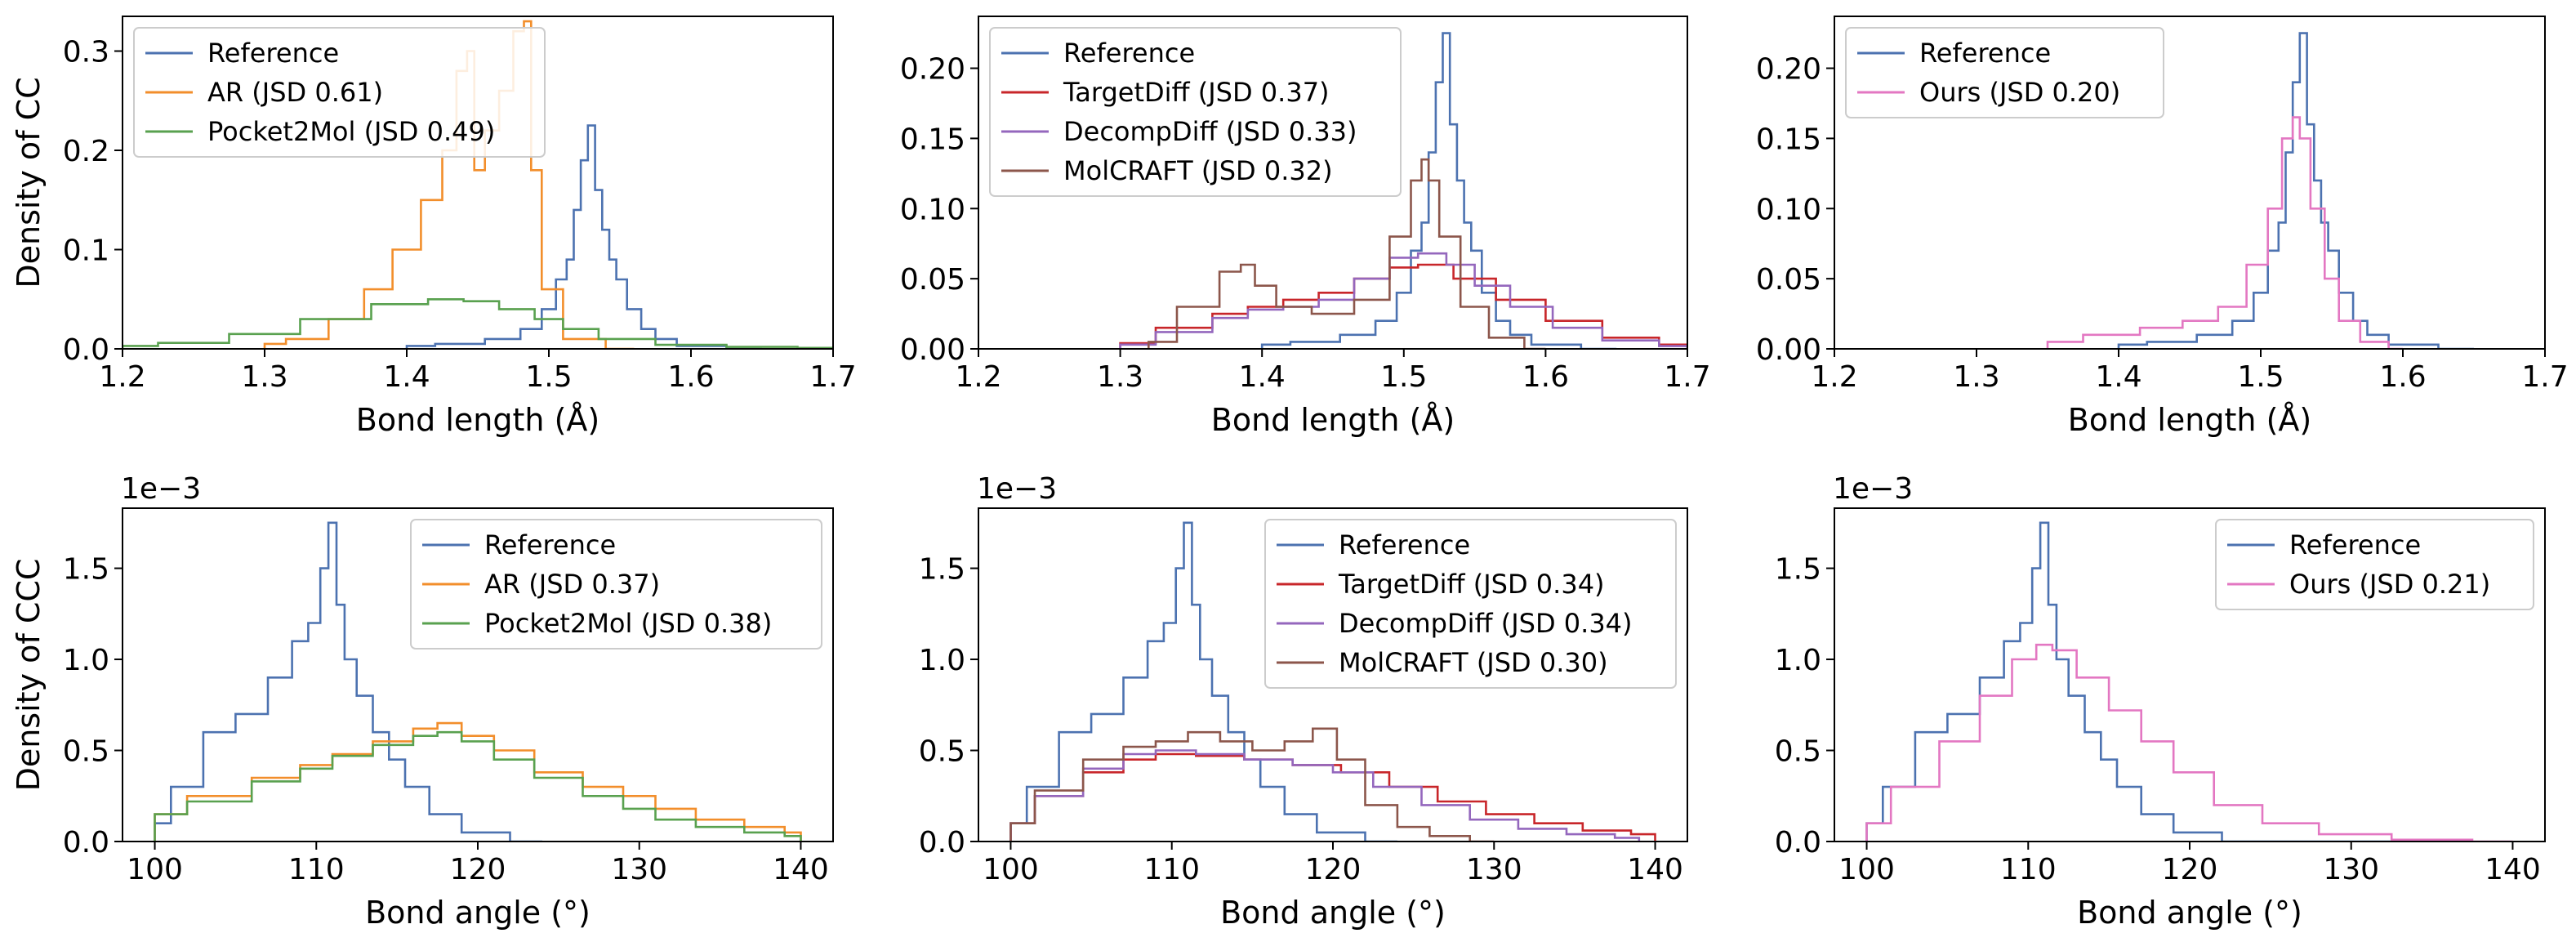 This screenshot has height=942, width=2576. I want to click on series-line-ar, so click(478, 781).